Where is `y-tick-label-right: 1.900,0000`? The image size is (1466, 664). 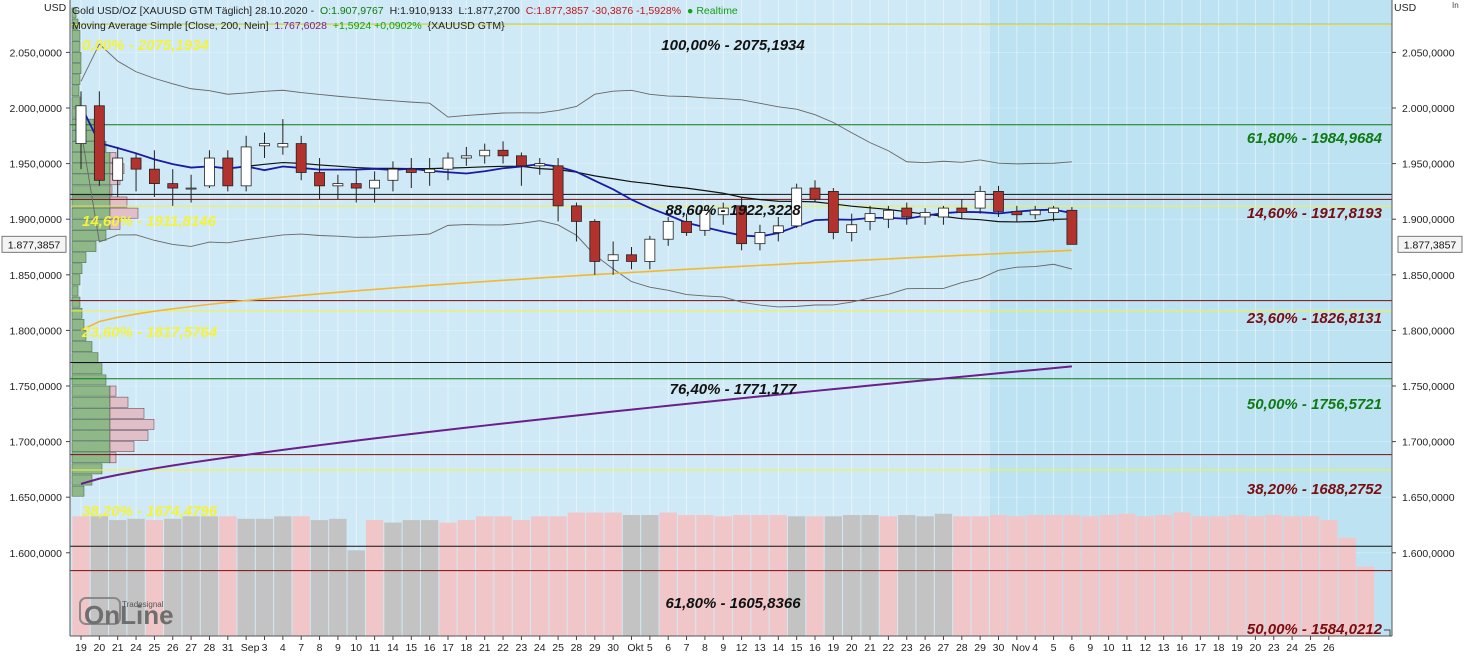
y-tick-label-right: 1.900,0000 is located at coordinates (1428, 220).